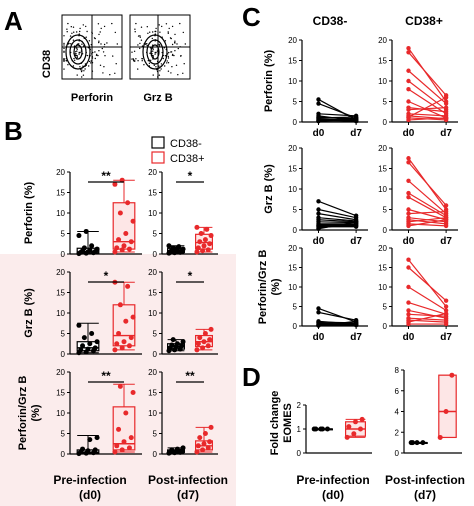 The height and width of the screenshot is (506, 474). Describe the element at coordinates (299, 429) in the screenshot. I see `y-tick-label: 1` at that location.